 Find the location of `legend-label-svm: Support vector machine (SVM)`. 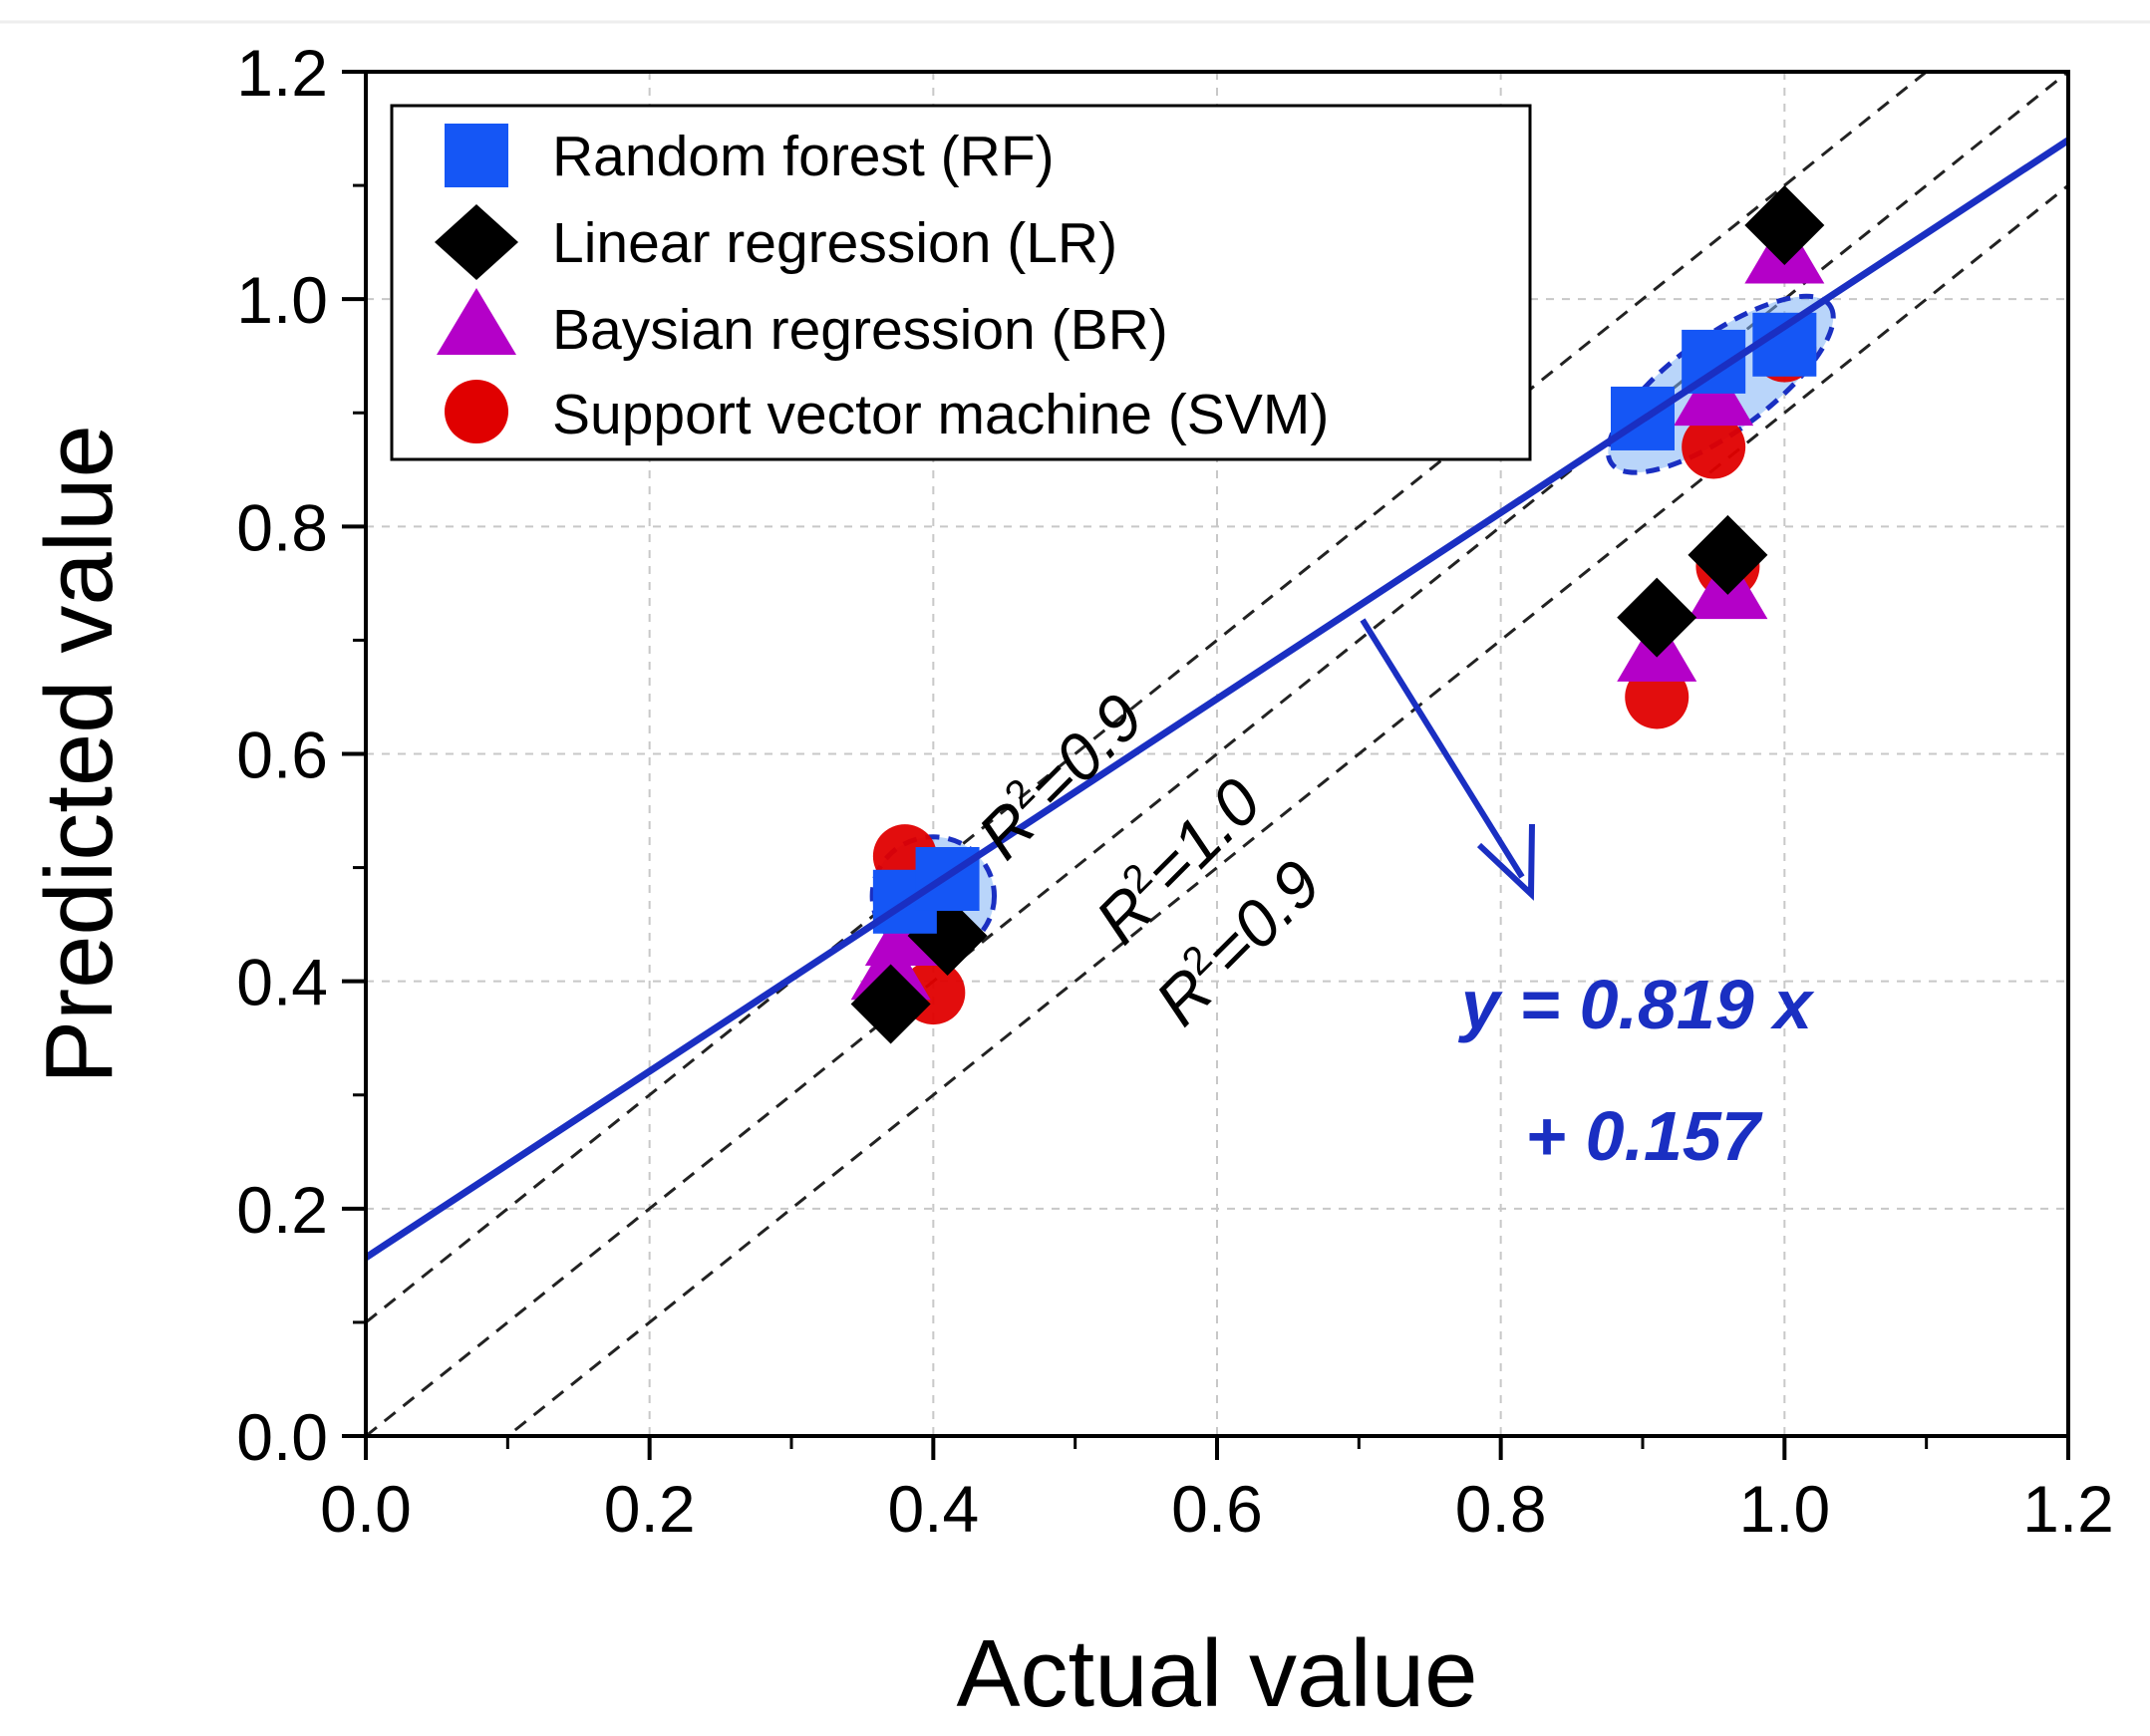

legend-label-svm: Support vector machine (SVM) is located at coordinates (940, 414).